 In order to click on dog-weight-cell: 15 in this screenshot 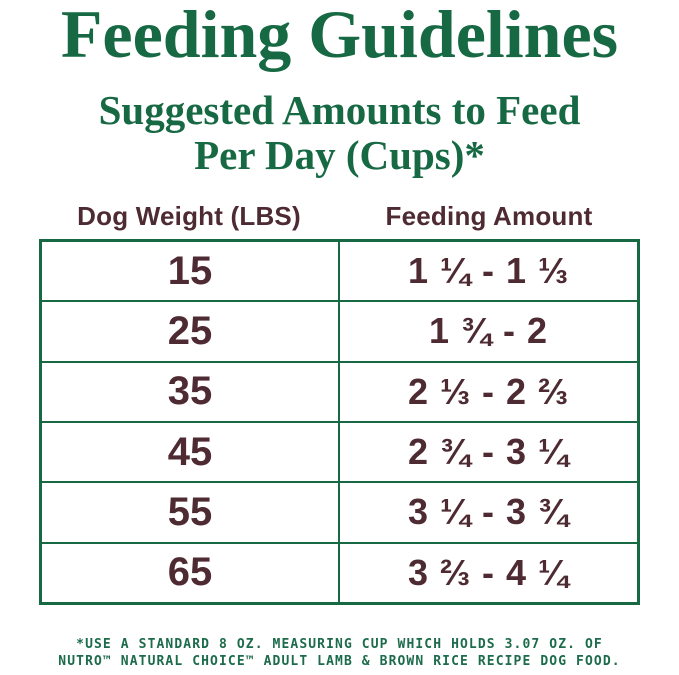, I will do `click(191, 271)`.